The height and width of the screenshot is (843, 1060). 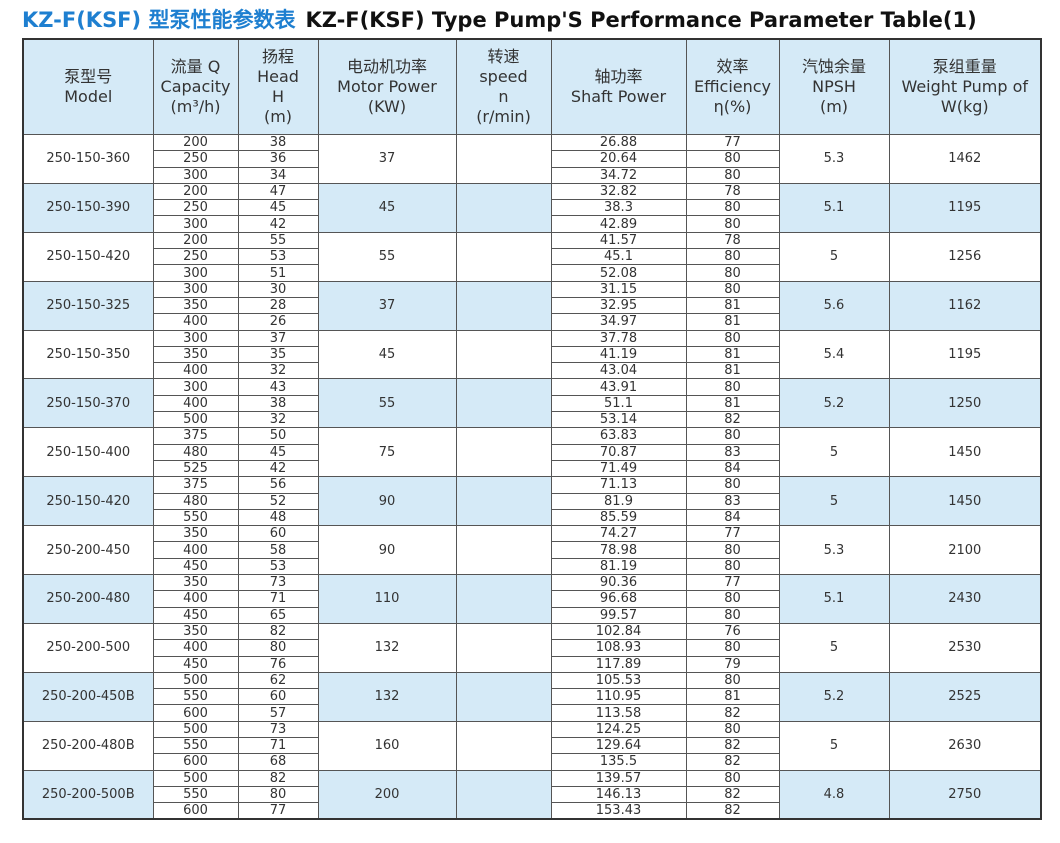 I want to click on sub-cell: 74.27, so click(x=618, y=534).